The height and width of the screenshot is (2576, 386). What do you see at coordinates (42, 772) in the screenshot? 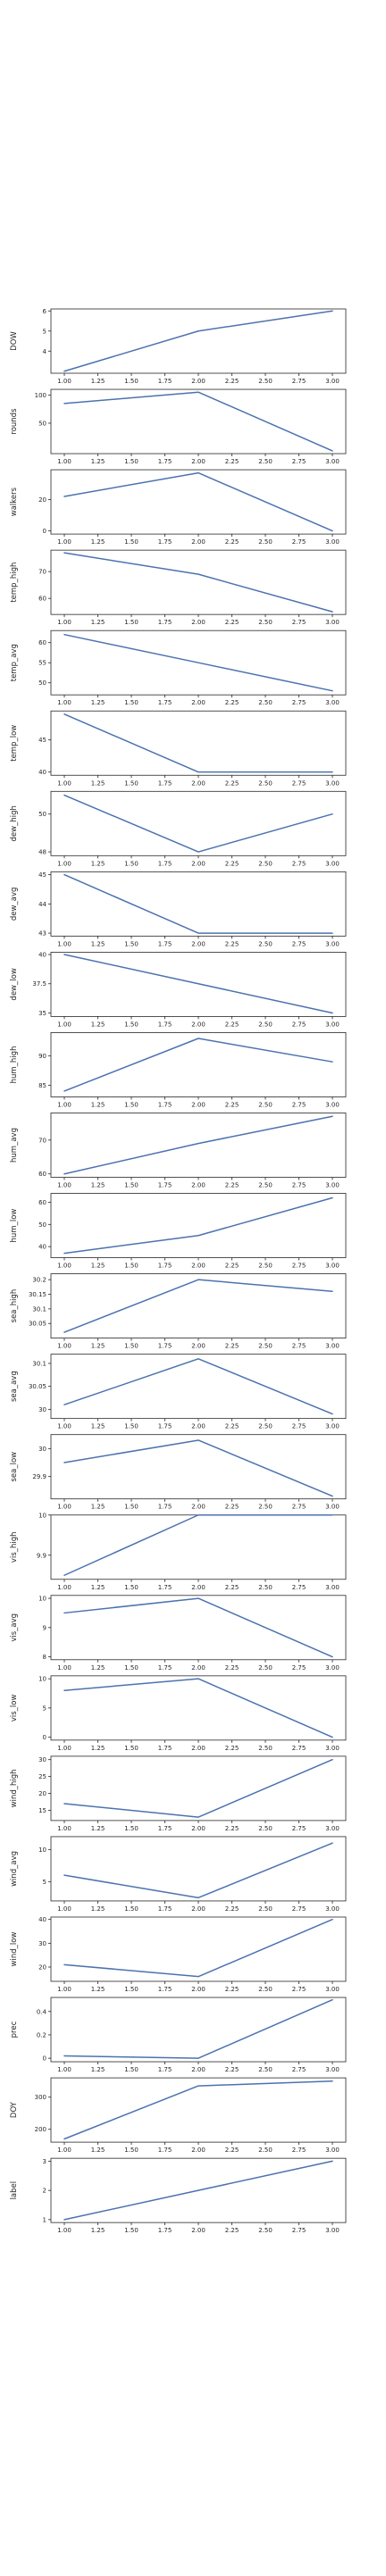
I see `y-tick-label: 40` at bounding box center [42, 772].